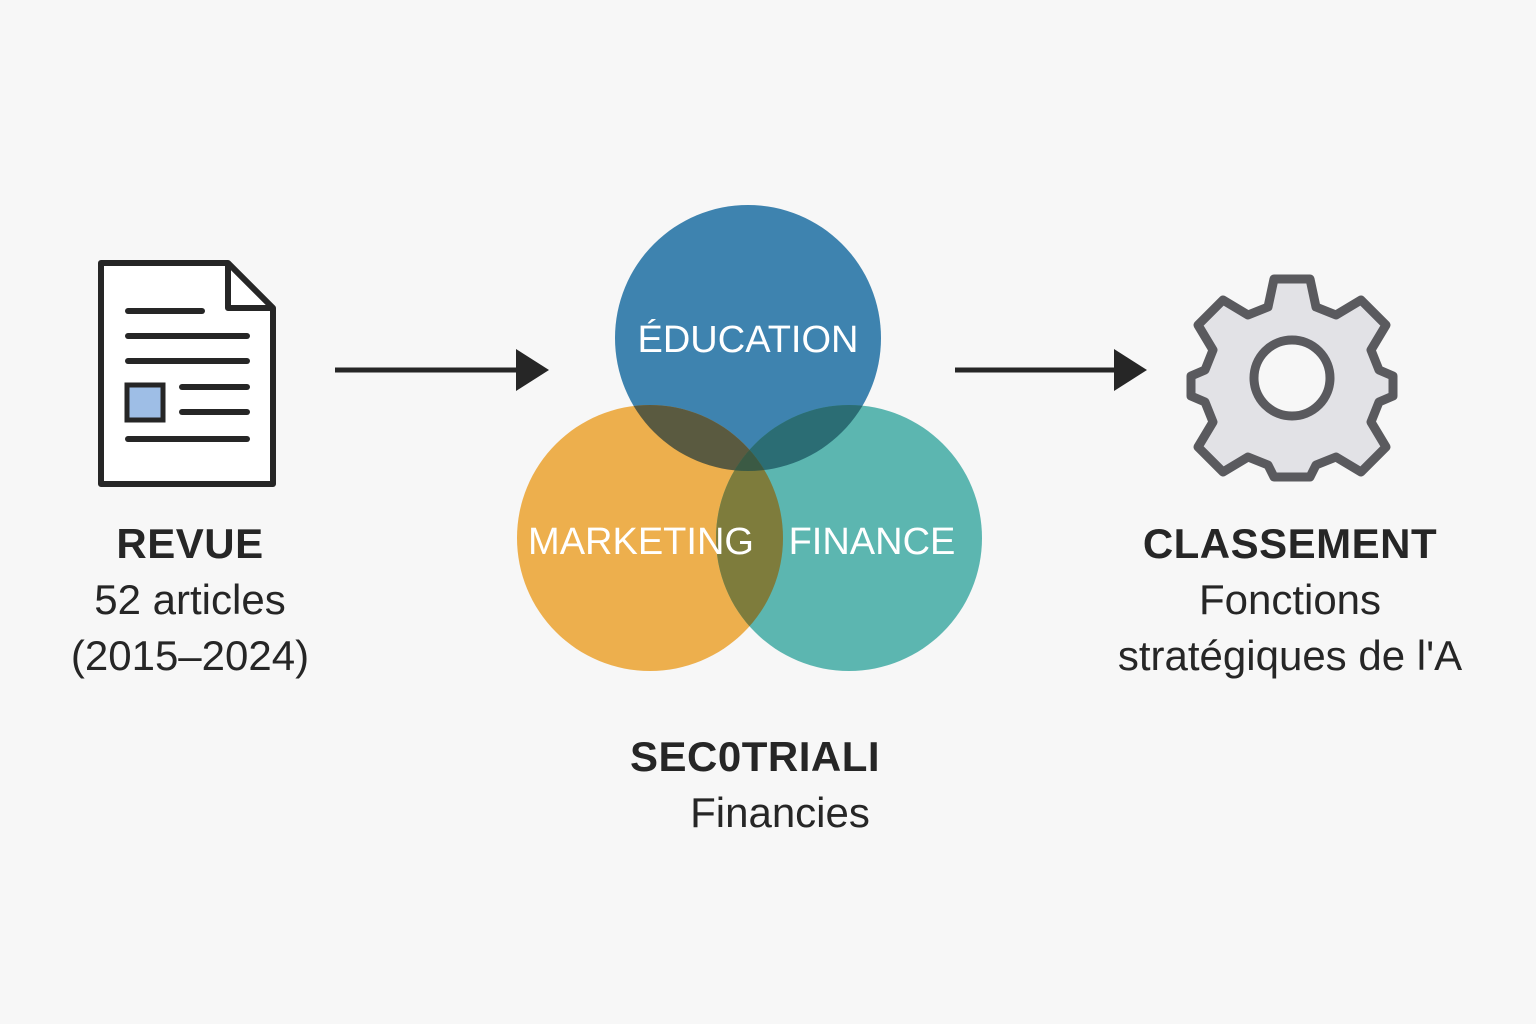 Image resolution: width=1536 pixels, height=1024 pixels. What do you see at coordinates (187, 373) in the screenshot?
I see `document-icon` at bounding box center [187, 373].